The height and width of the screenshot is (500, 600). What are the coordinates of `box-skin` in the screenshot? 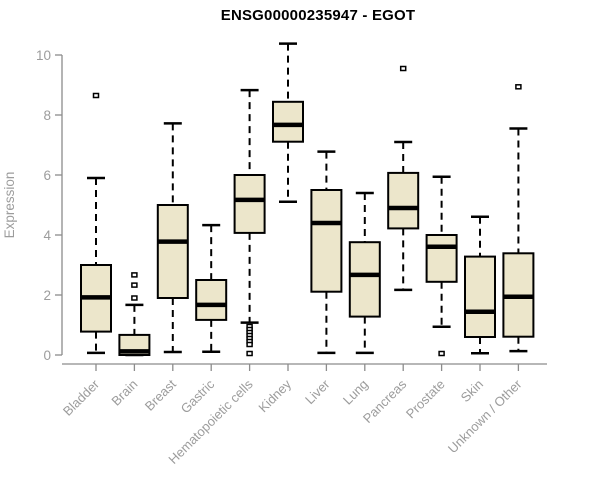 It's located at (480, 285).